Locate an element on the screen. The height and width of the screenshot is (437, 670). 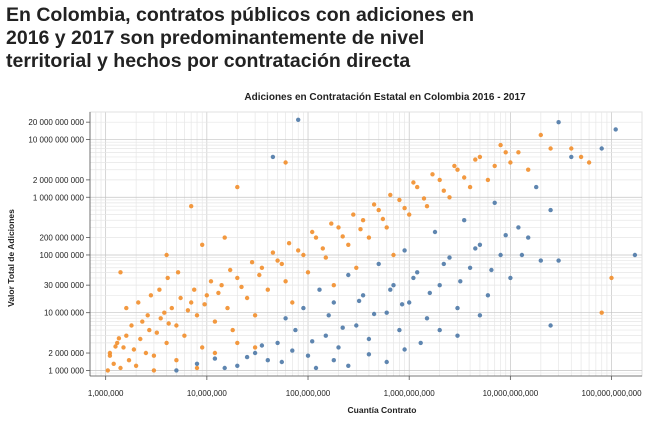
y-tick-label: 1 000 000 is located at coordinates (66, 370).